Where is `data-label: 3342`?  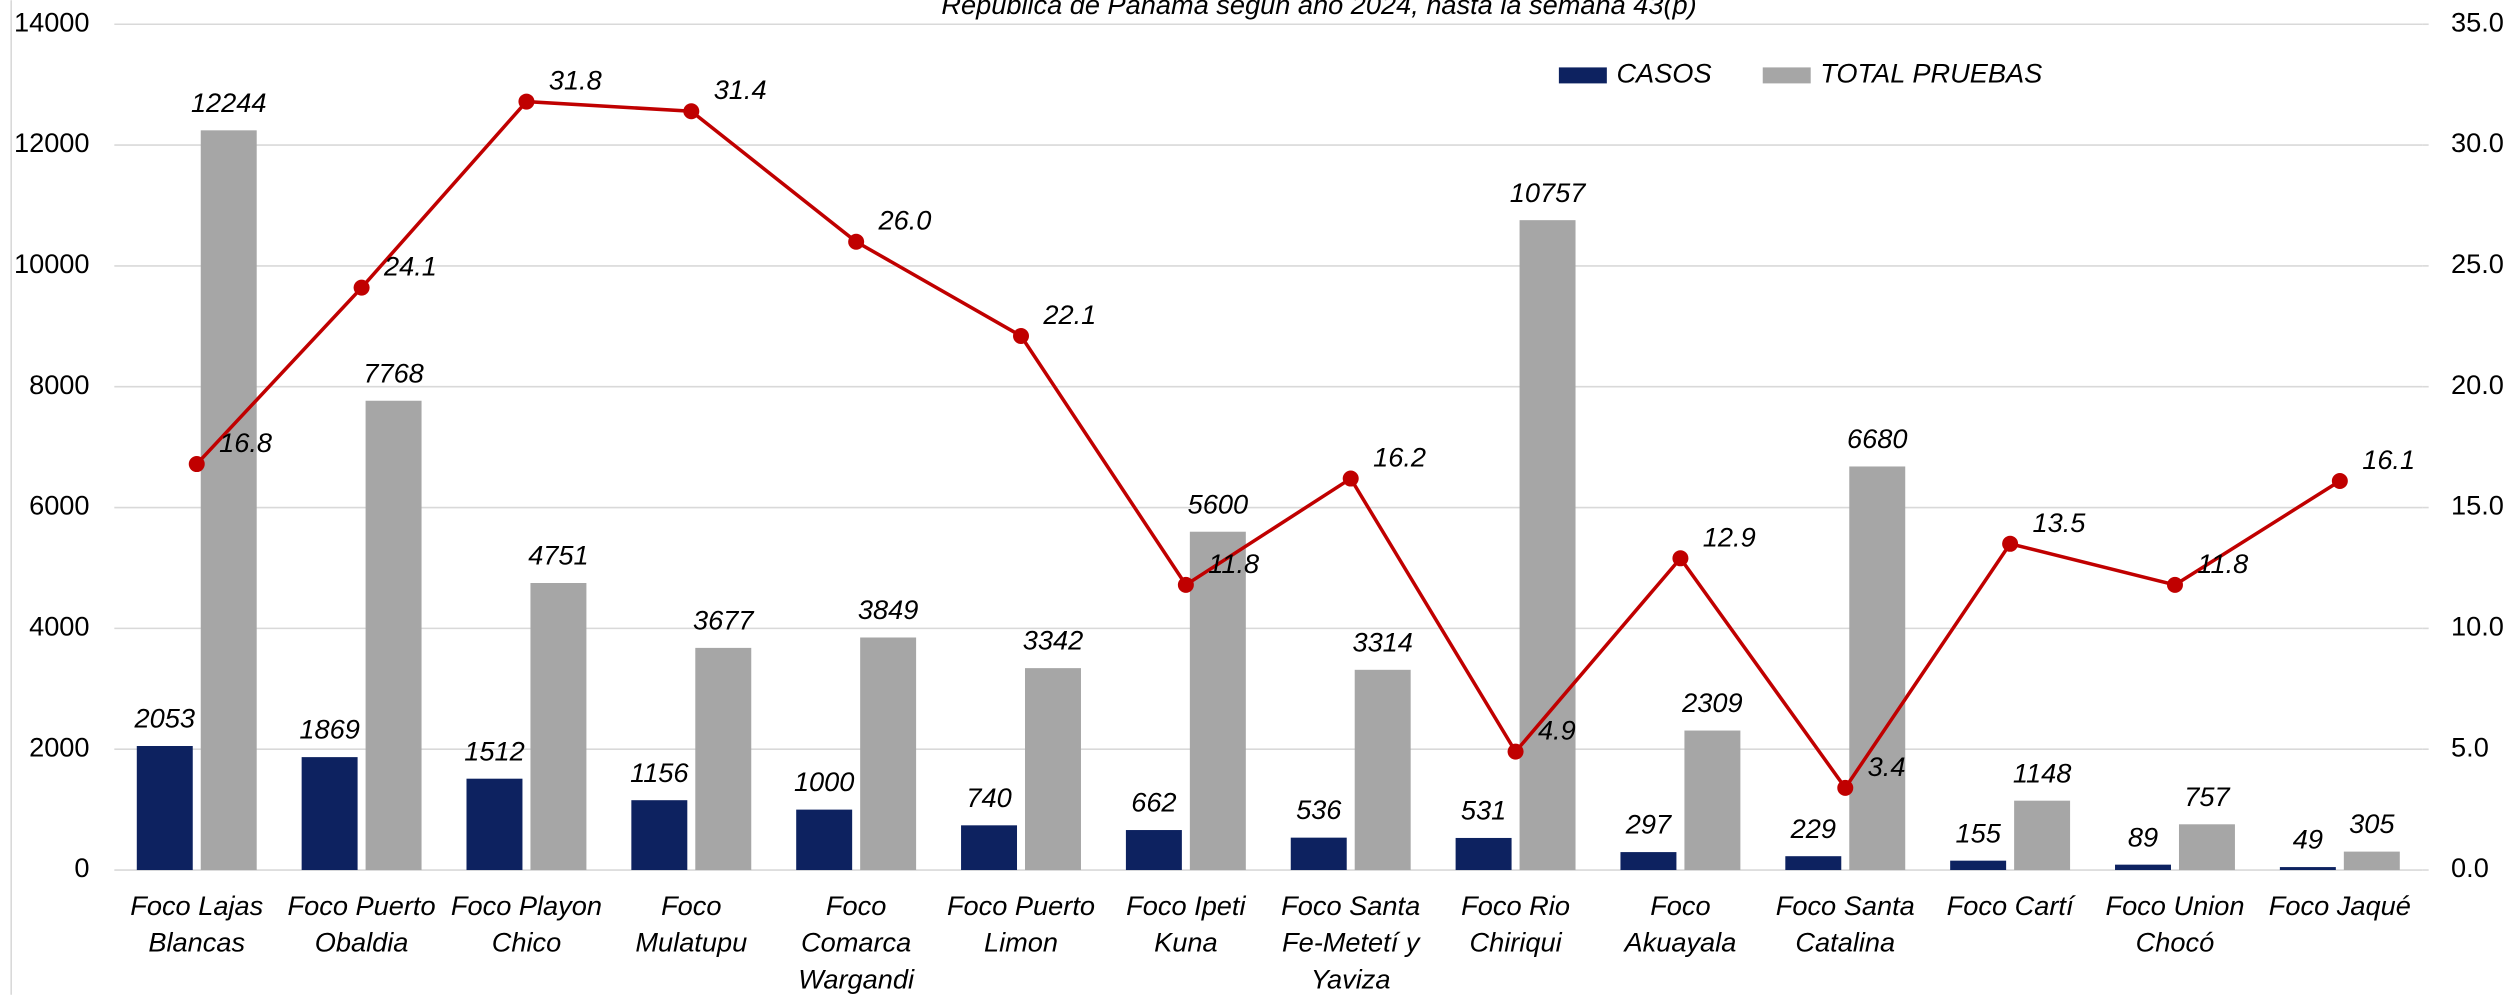
data-label: 3342 is located at coordinates (1053, 640).